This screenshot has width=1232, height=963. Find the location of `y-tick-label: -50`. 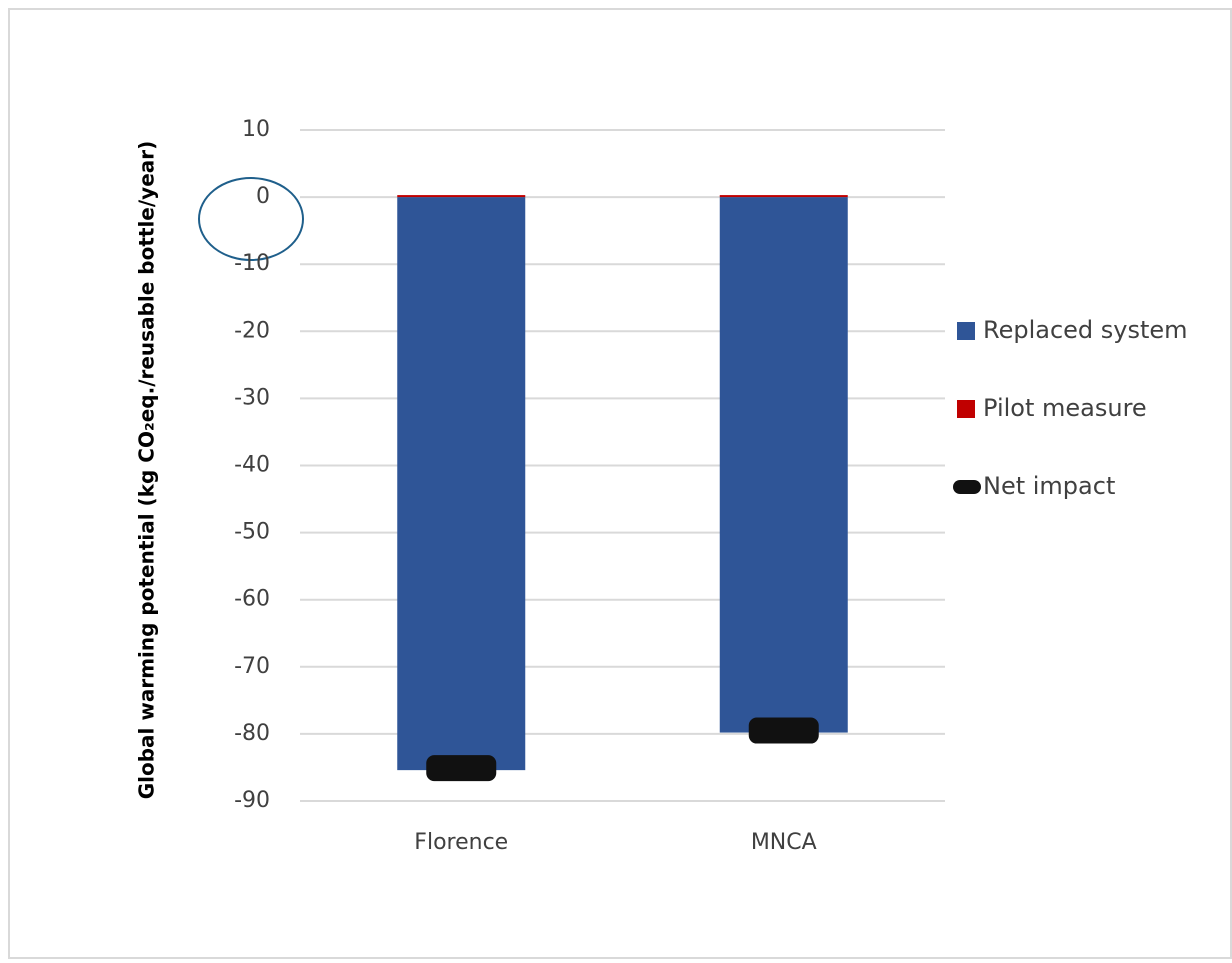

y-tick-label: -50 is located at coordinates (252, 532).